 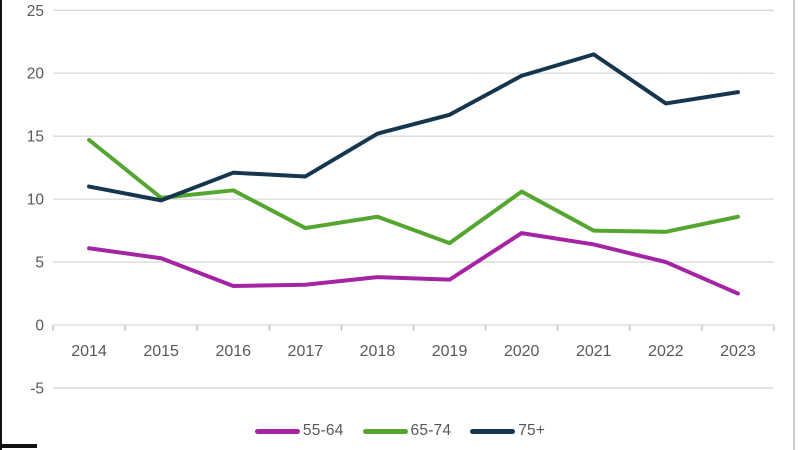 What do you see at coordinates (323, 430) in the screenshot?
I see `legend-label: 55-64` at bounding box center [323, 430].